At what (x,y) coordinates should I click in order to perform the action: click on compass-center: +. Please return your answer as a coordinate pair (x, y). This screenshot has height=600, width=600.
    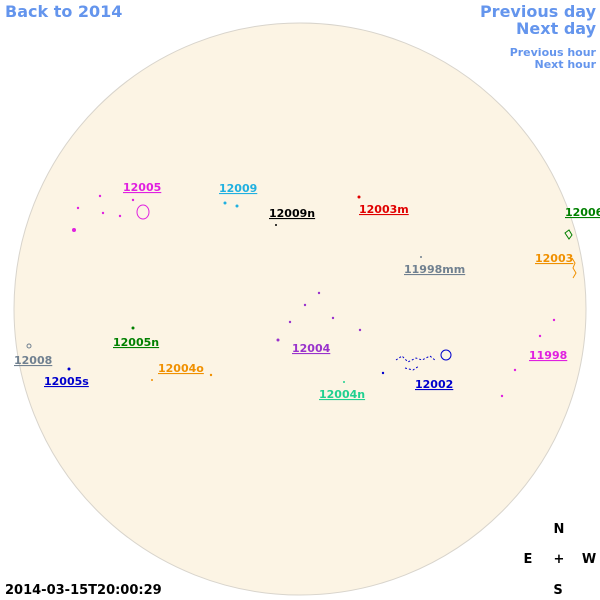
    Looking at the image, I should click on (559, 559).